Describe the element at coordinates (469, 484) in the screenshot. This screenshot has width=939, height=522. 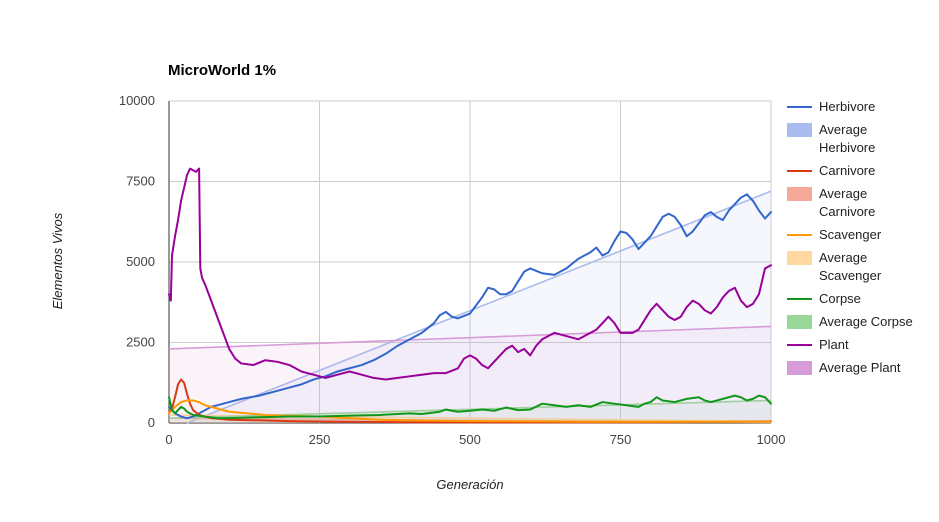
I see `x-axis-title: Generación` at that location.